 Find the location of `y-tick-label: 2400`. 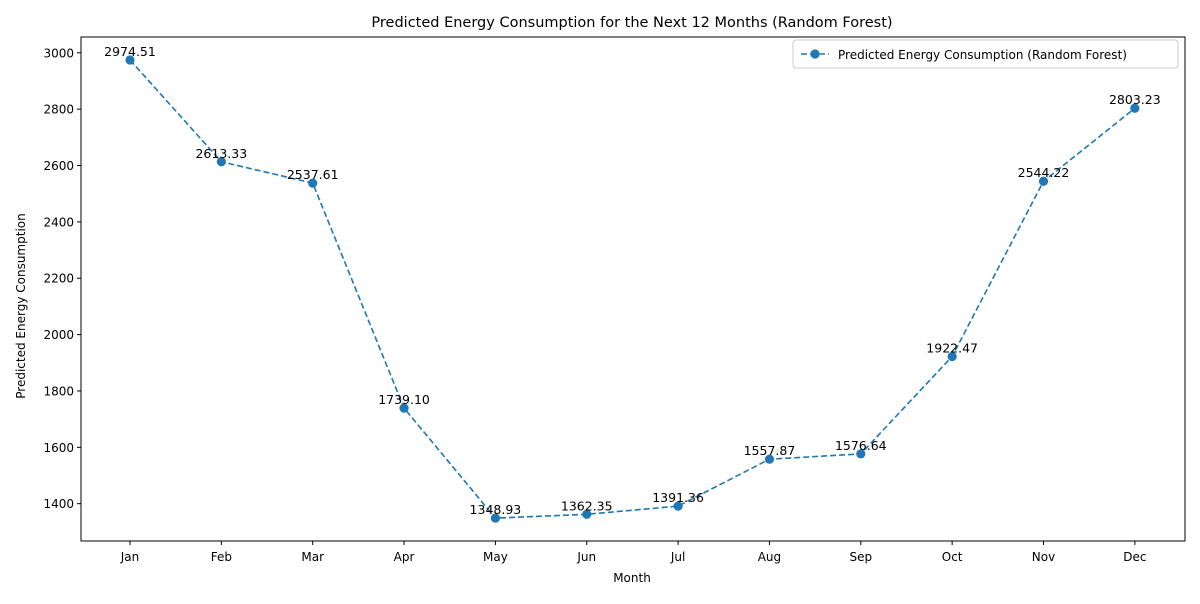

y-tick-label: 2400 is located at coordinates (58, 222).